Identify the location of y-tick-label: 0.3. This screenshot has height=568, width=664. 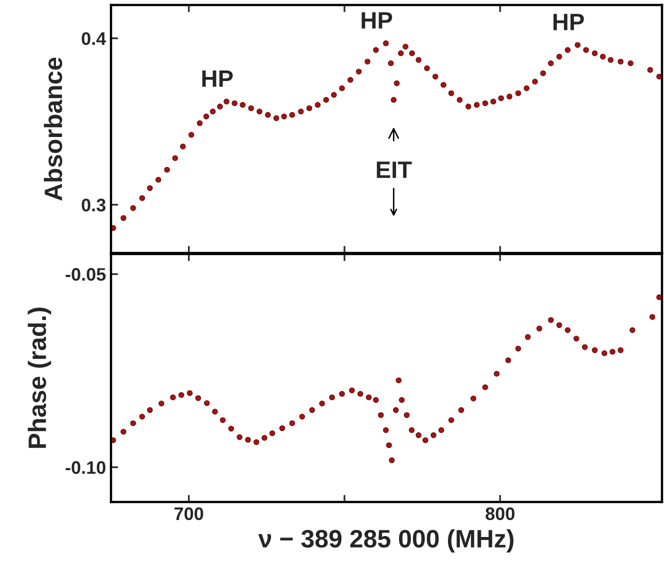
(94, 205).